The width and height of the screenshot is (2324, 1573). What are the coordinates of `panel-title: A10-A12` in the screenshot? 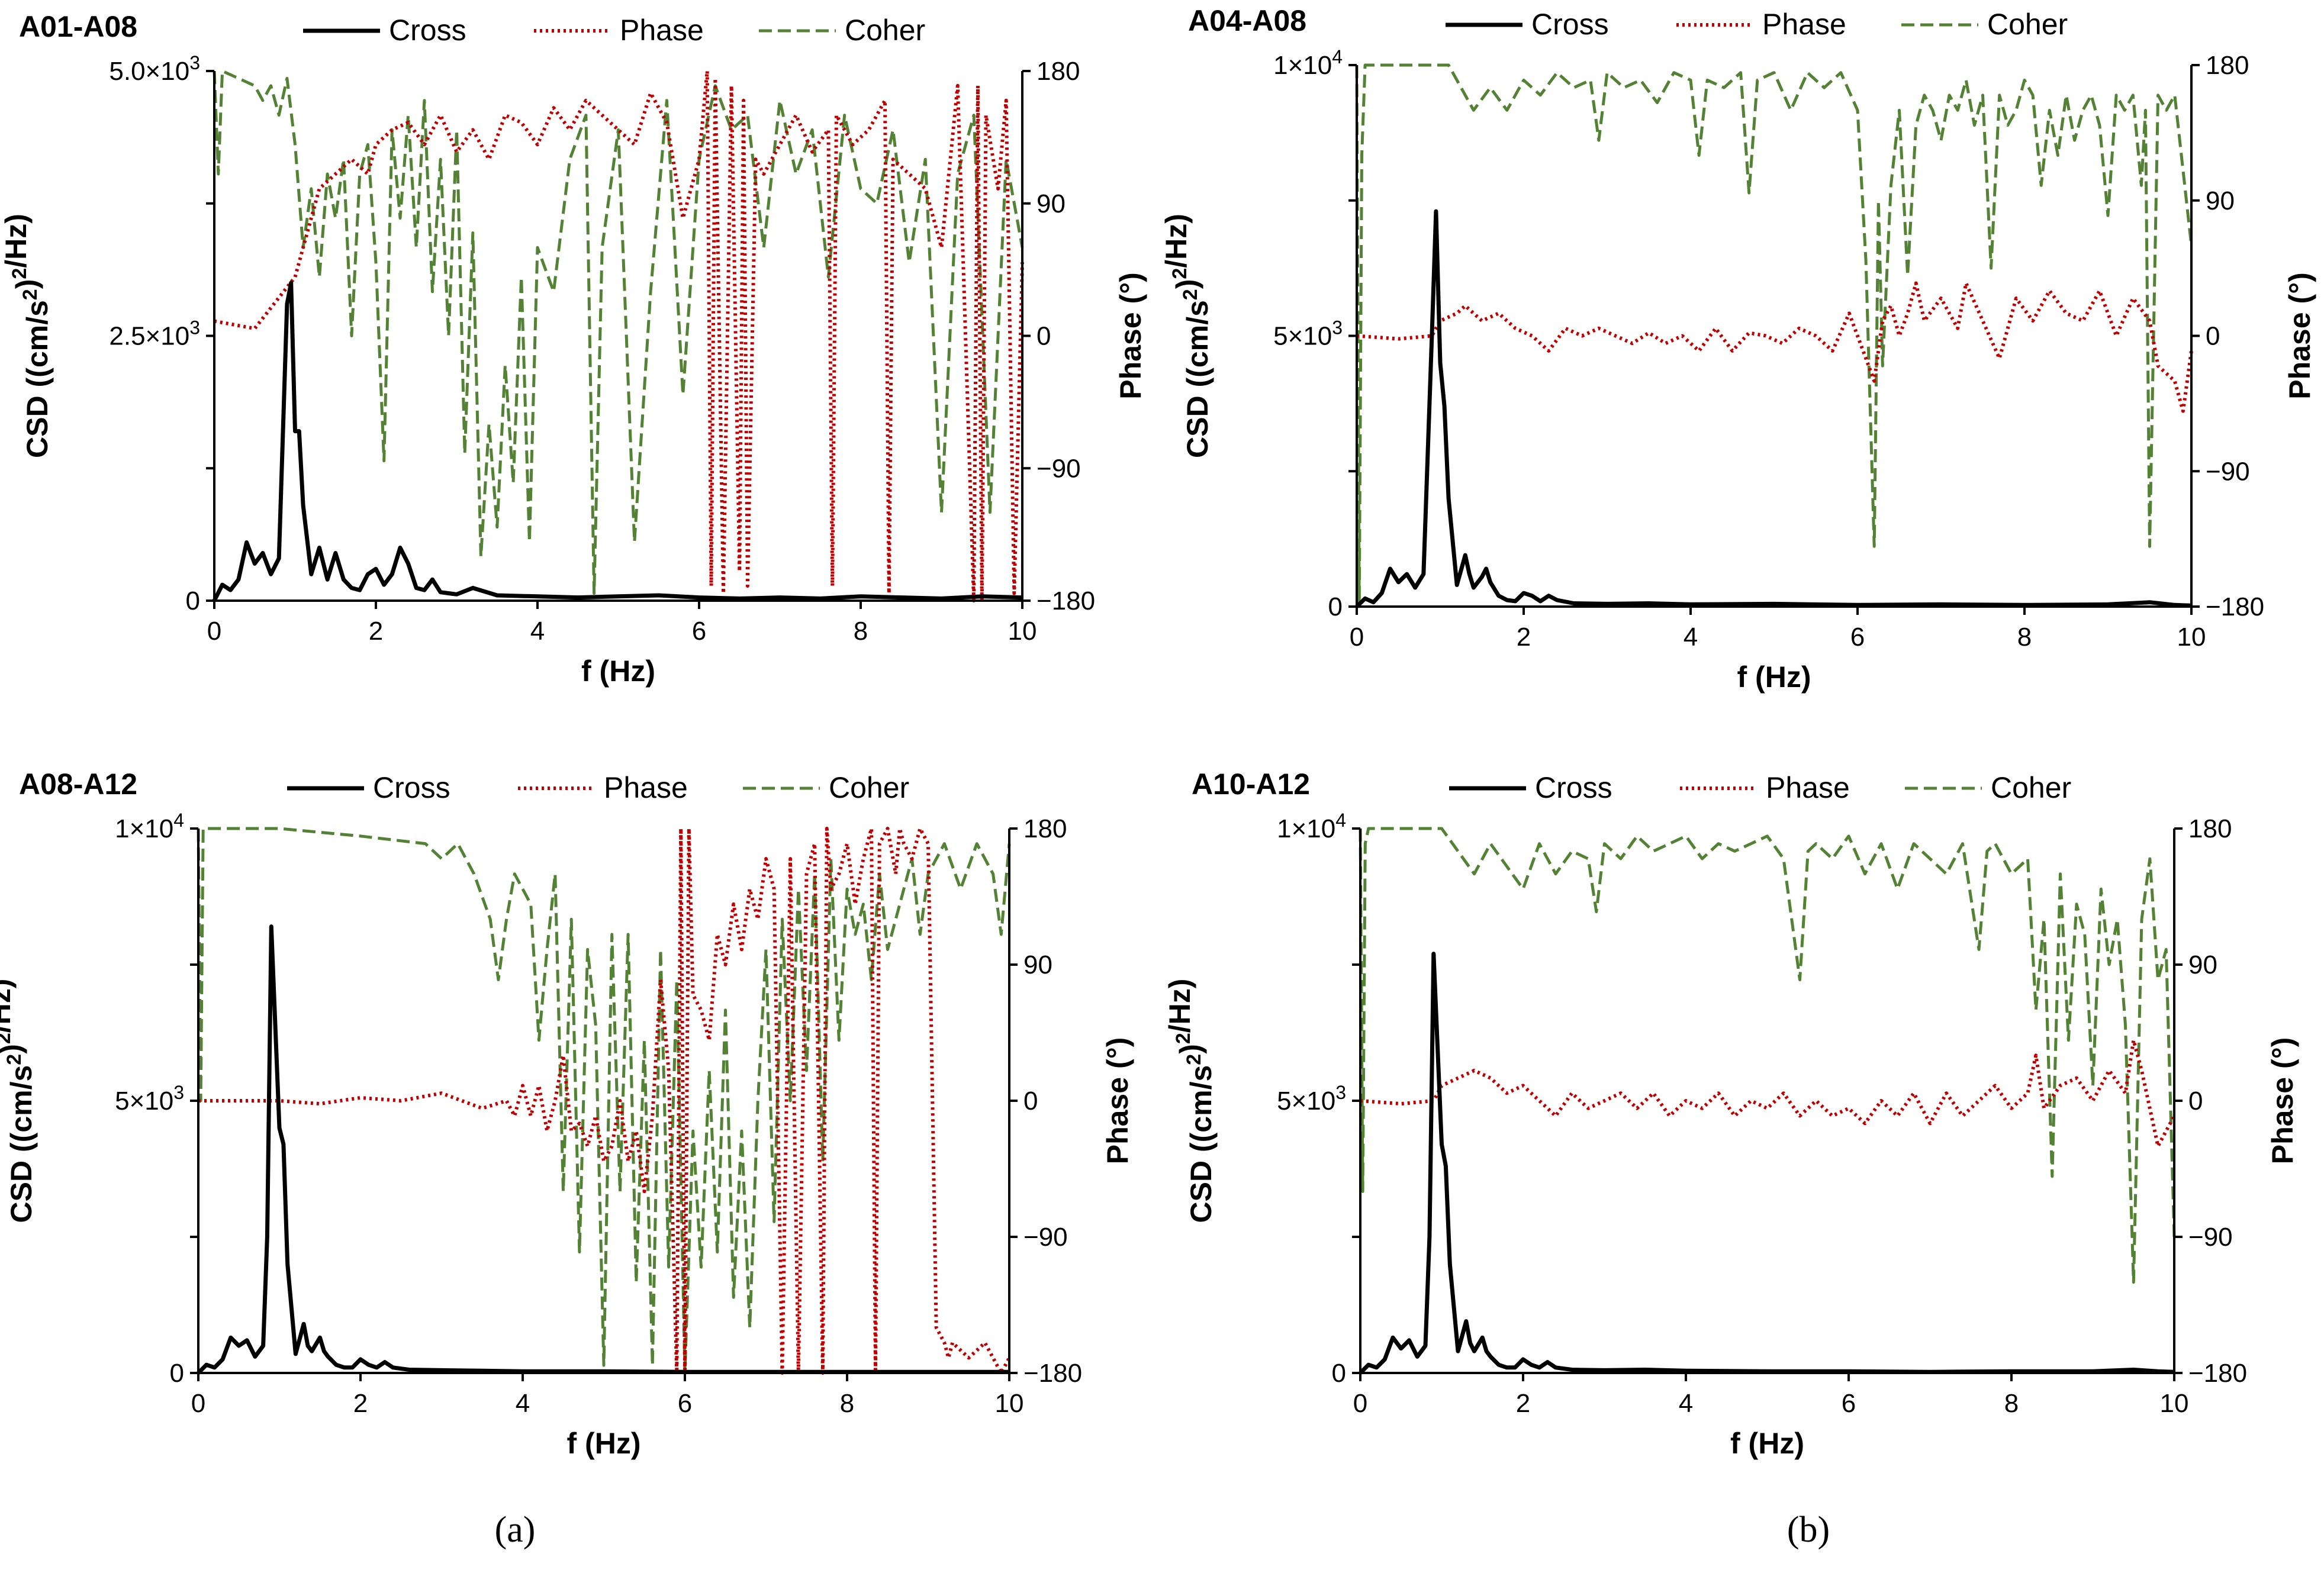 It's located at (1251, 784).